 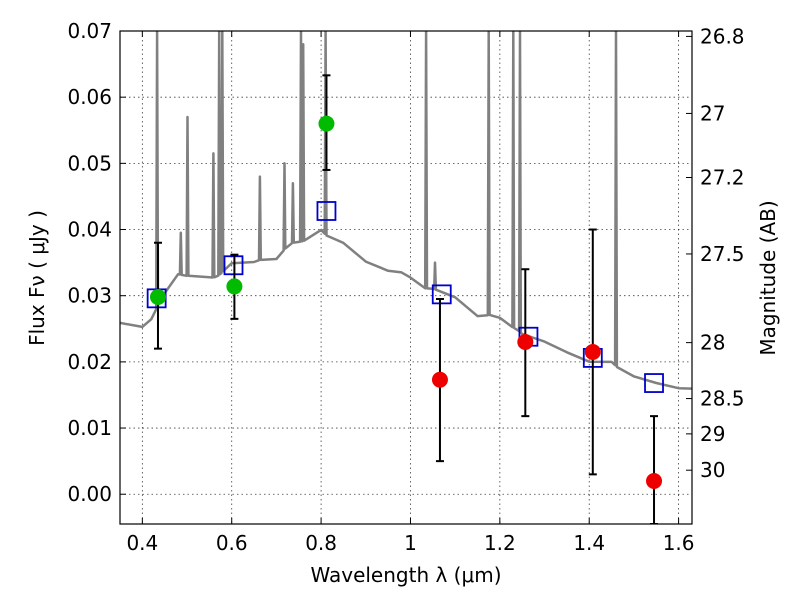 I want to click on right-tick-label: 27.2, so click(x=722, y=177).